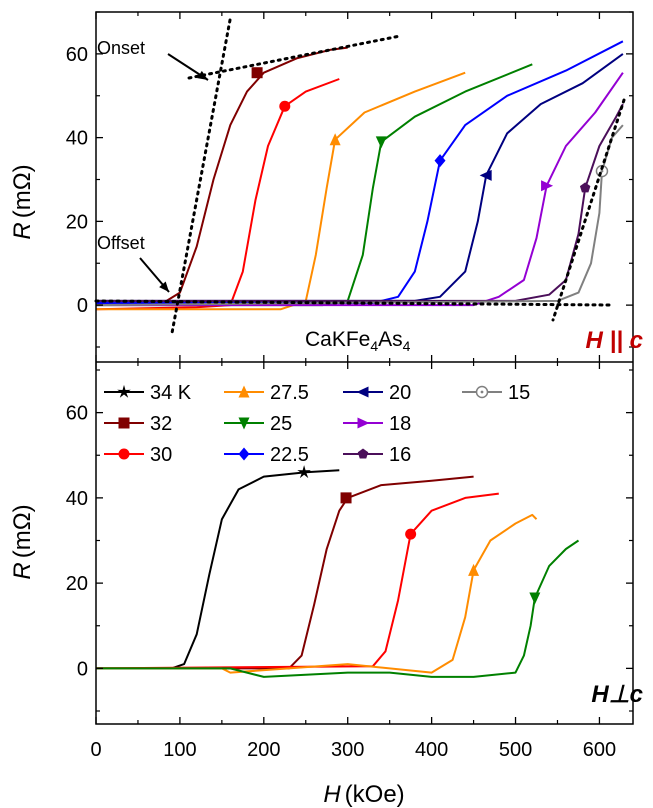  Describe the element at coordinates (431, 750) in the screenshot. I see `x-tick-label: 400` at that location.